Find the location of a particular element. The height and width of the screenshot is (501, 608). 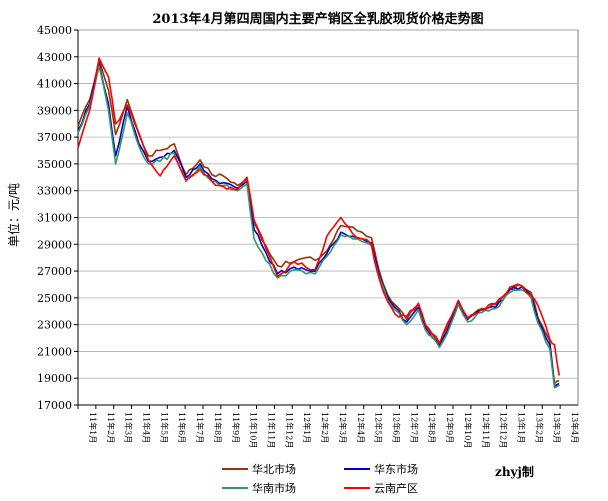

y-tick-label: 25000 is located at coordinates (54, 298).